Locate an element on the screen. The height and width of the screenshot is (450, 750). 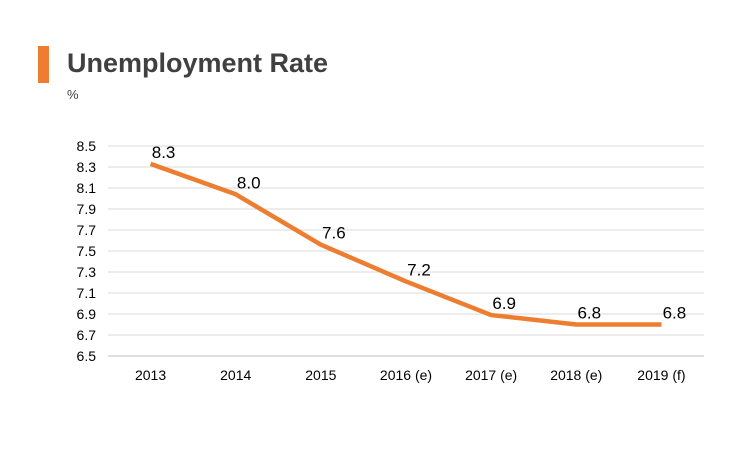
data-label: 8.0 is located at coordinates (249, 182).